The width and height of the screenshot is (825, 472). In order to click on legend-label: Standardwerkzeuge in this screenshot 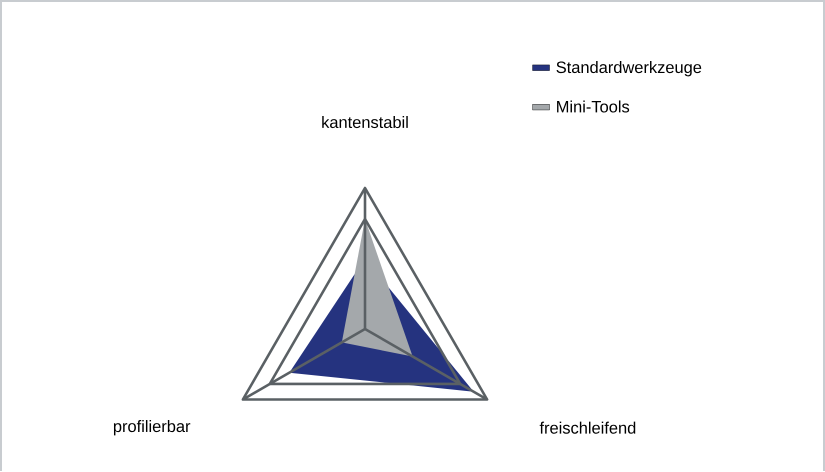, I will do `click(629, 68)`.